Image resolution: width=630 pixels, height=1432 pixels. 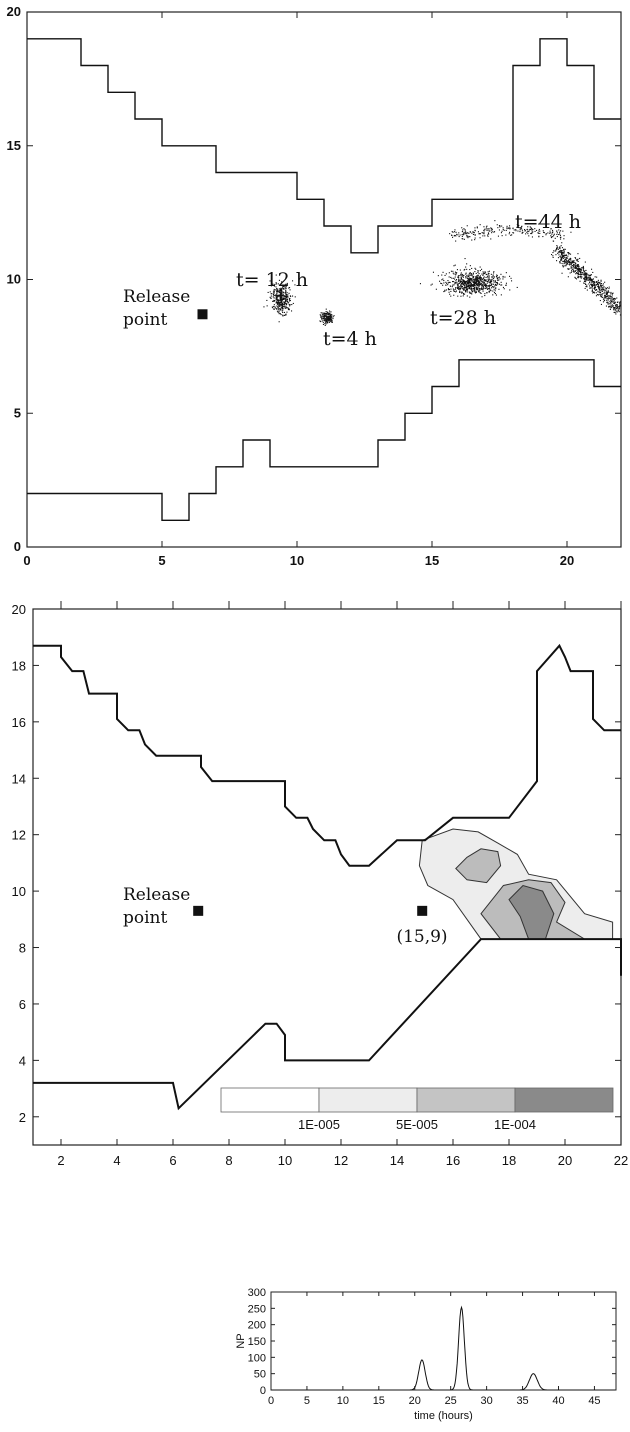 I want to click on x-tick-label: 8, so click(x=228, y=1160).